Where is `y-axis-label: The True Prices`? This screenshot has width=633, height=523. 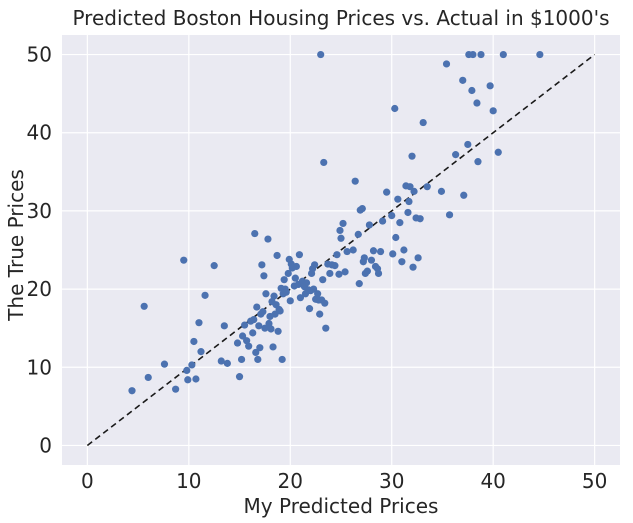 y-axis-label: The True Prices is located at coordinates (16, 245).